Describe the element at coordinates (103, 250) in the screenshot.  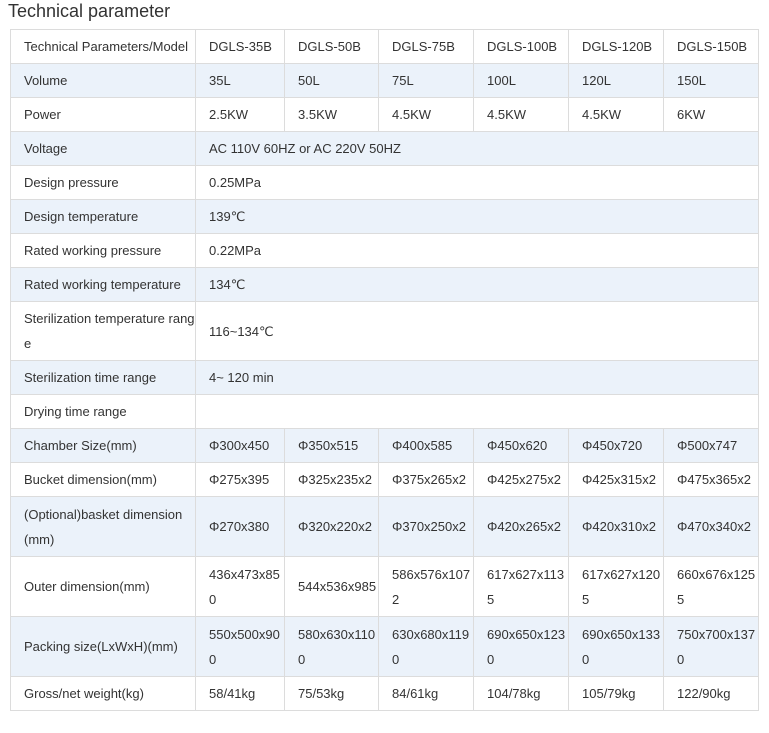
I see `row-label: Rated working pressure` at that location.